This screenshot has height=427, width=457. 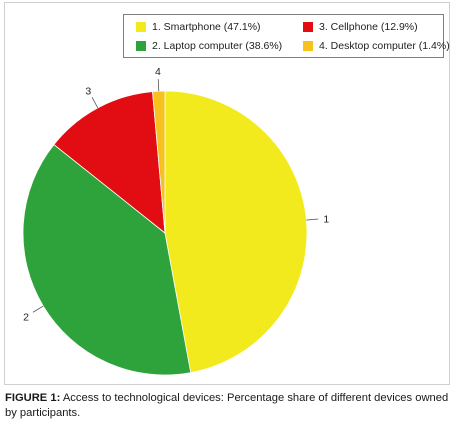 What do you see at coordinates (38, 309) in the screenshot?
I see `leader-line-laptop-computer` at bounding box center [38, 309].